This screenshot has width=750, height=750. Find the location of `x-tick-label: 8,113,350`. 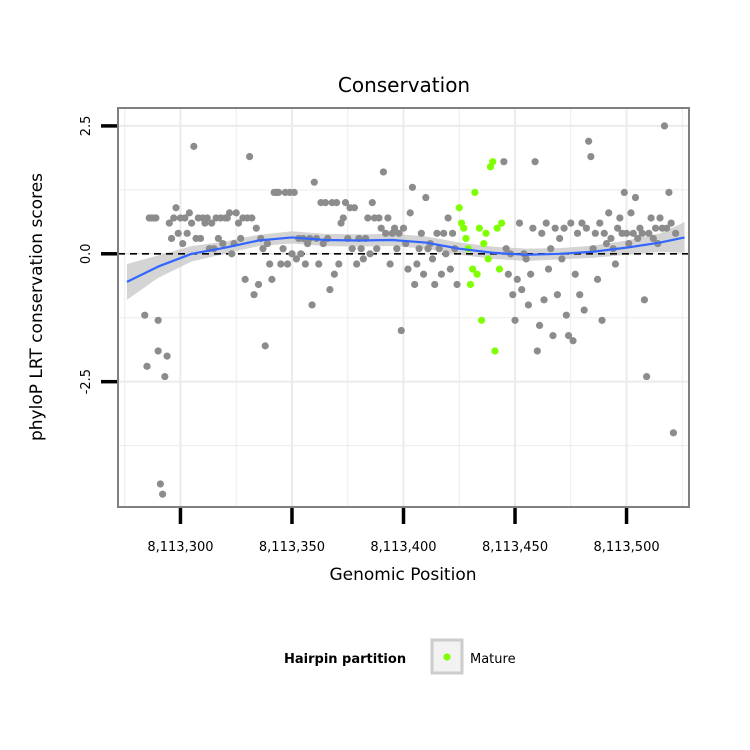

x-tick-label: 8,113,350 is located at coordinates (292, 547).